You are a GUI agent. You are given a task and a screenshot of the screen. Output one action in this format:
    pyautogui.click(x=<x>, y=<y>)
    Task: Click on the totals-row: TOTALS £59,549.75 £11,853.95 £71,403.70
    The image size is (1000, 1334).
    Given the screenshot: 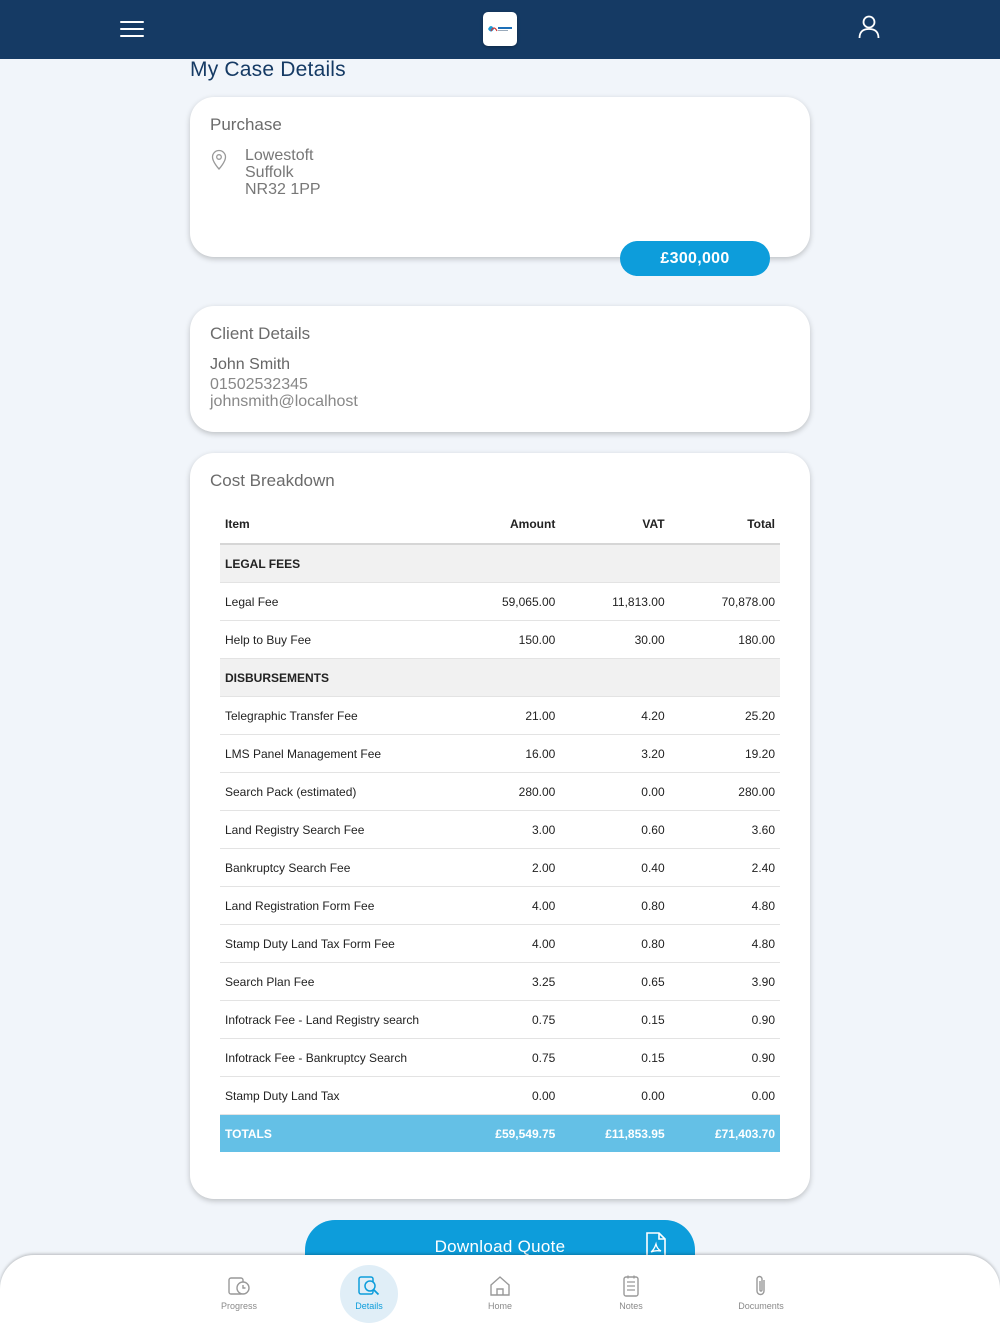 What is the action you would take?
    pyautogui.click(x=500, y=1133)
    